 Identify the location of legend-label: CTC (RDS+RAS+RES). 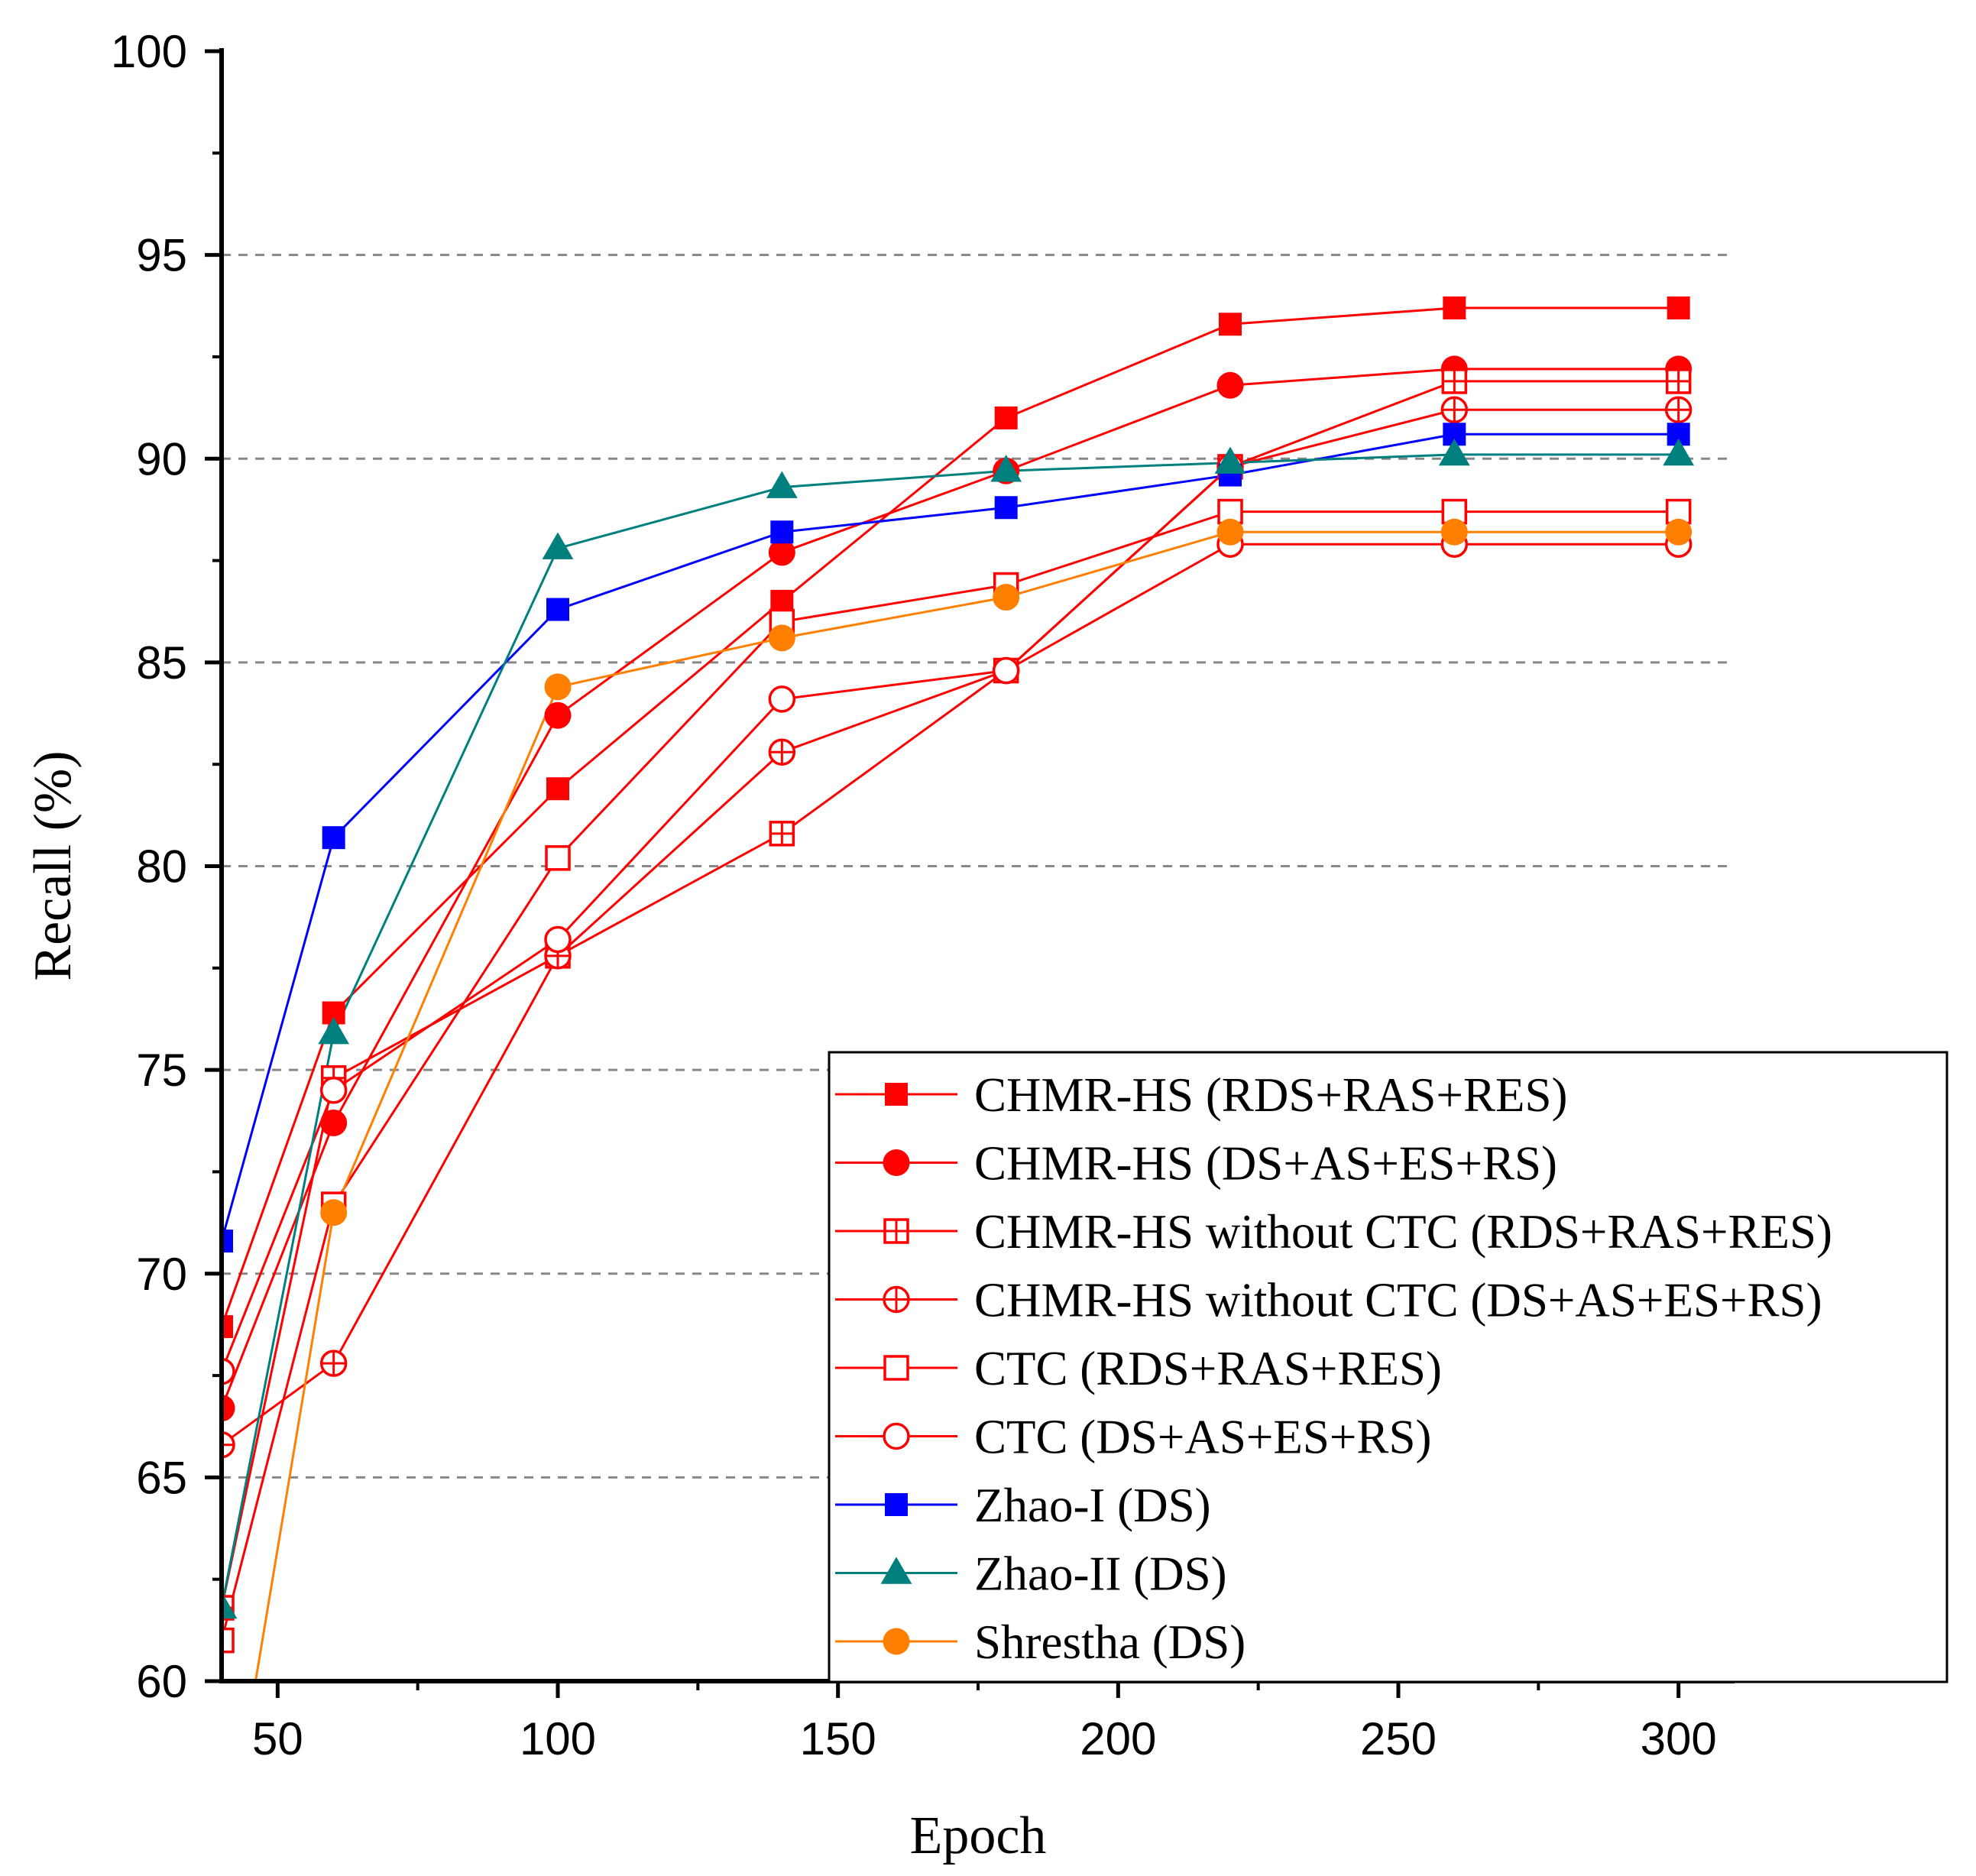
(1208, 1368).